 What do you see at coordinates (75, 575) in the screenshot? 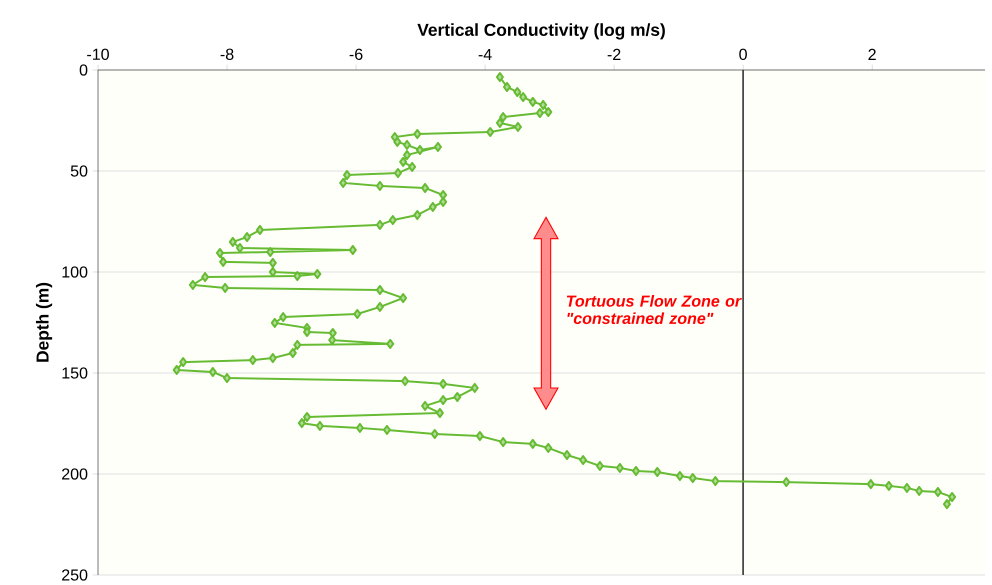
I see `y-tick-label: 250` at bounding box center [75, 575].